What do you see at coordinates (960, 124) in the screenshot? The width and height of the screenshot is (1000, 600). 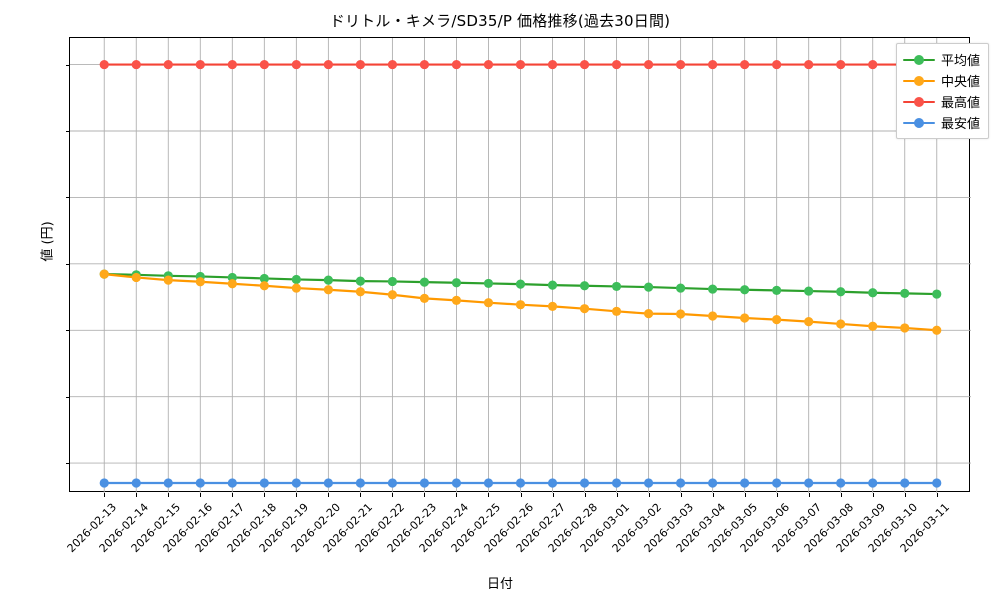 I see `legend-label: 最安値` at bounding box center [960, 124].